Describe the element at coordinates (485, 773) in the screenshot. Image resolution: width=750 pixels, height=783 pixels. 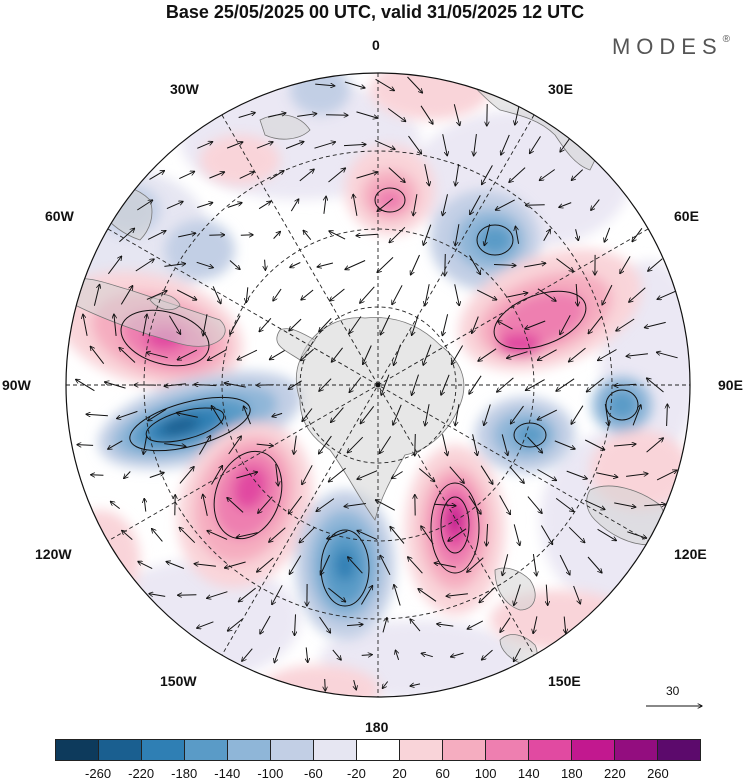
I see `colorbar-tick-label: 100` at that location.